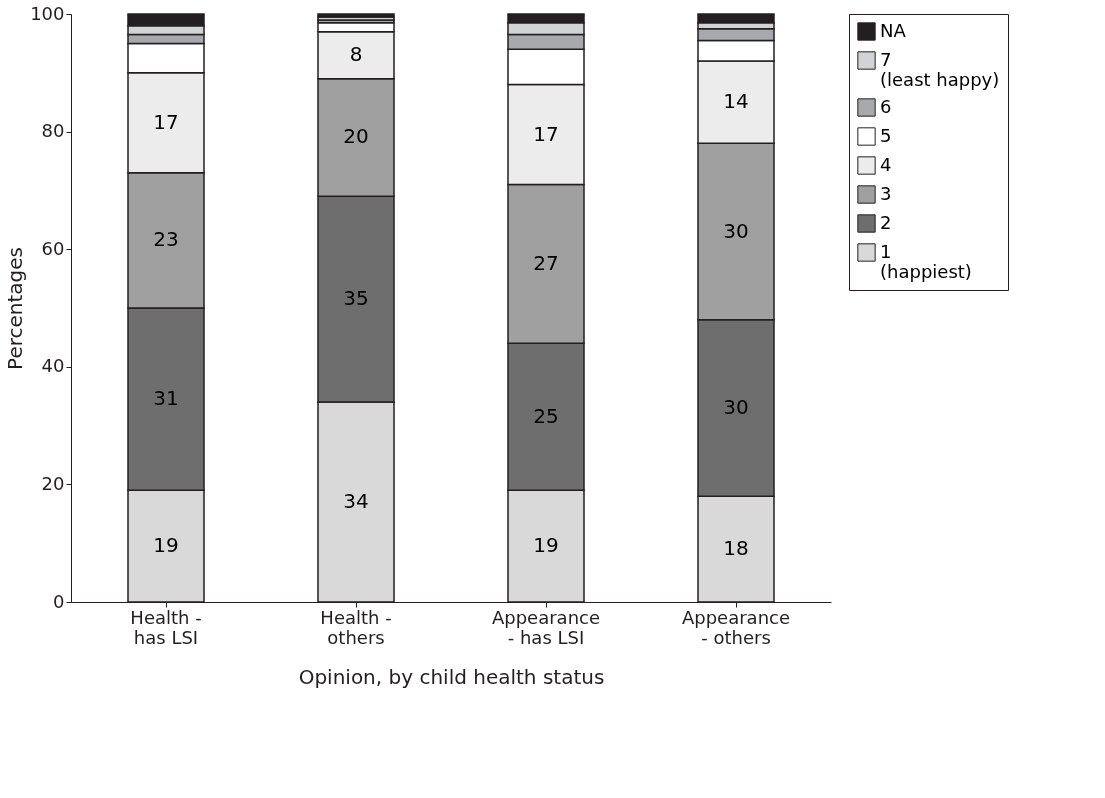 This screenshot has width=1105, height=798. Describe the element at coordinates (546, 627) in the screenshot. I see `x-tick-label: Appearance - has LSI` at that location.